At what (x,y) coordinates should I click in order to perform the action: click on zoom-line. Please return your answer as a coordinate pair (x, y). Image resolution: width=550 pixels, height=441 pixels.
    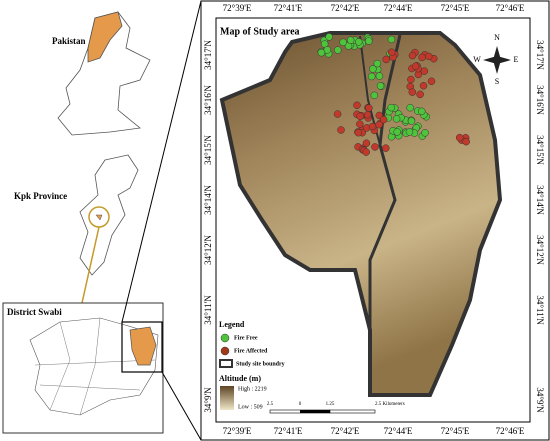
    Looking at the image, I should click on (181, 406).